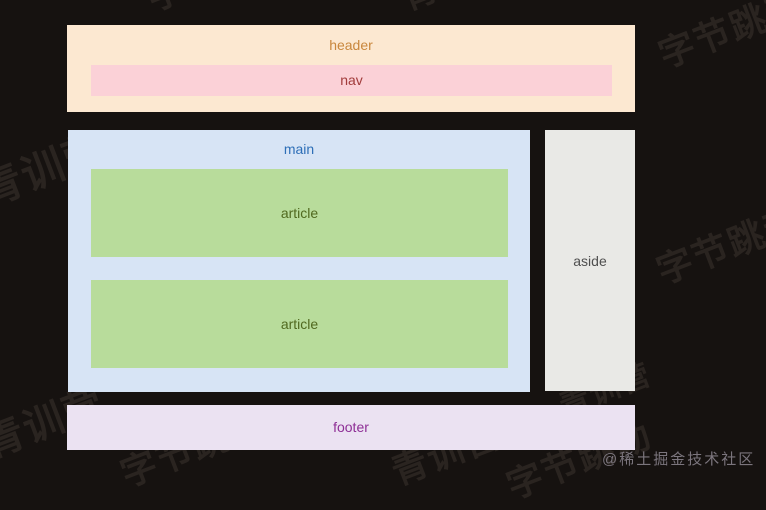 The height and width of the screenshot is (510, 766). What do you see at coordinates (679, 459) in the screenshot?
I see `attribution-watermark: @稀土掘金技术社区` at bounding box center [679, 459].